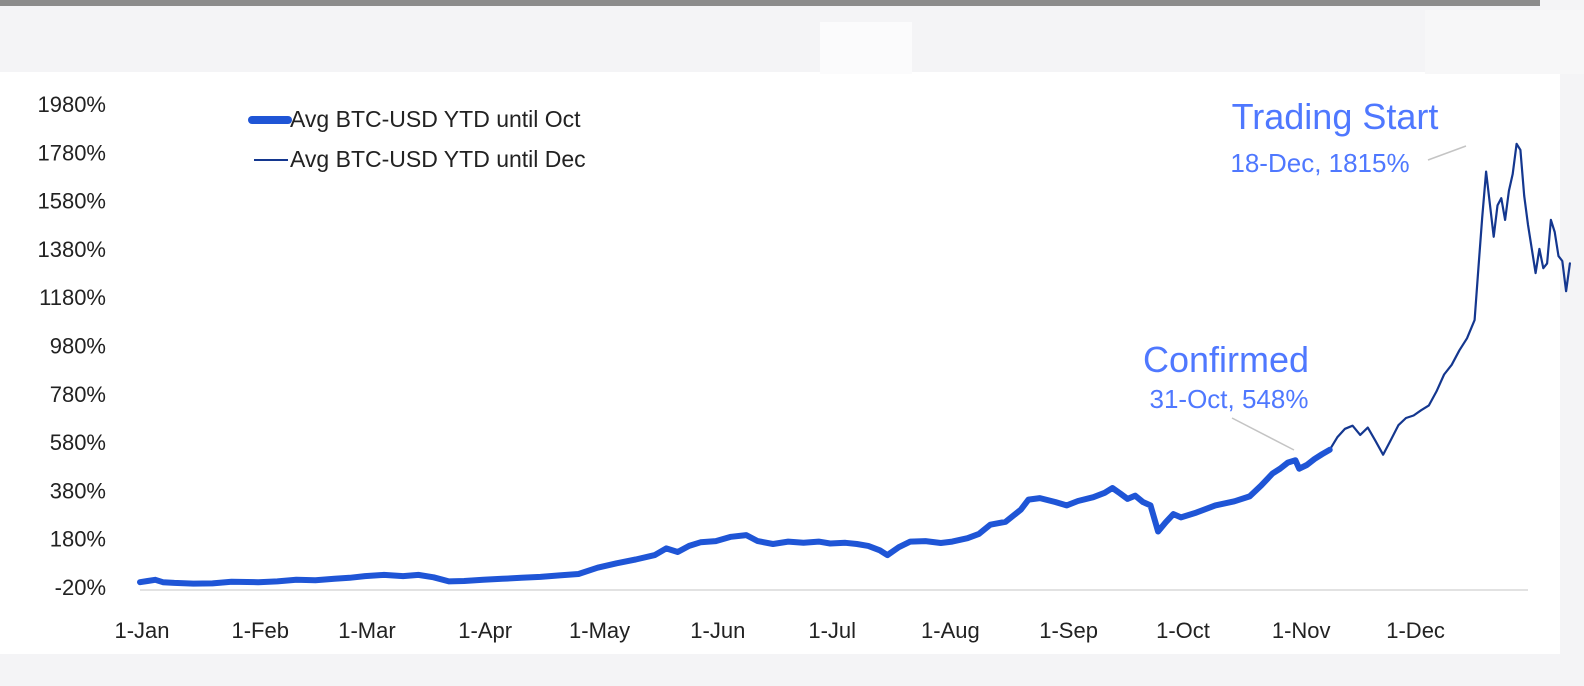  What do you see at coordinates (438, 159) in the screenshot?
I see `legend-label-dec: Avg BTC-USD YTD until Dec` at bounding box center [438, 159].